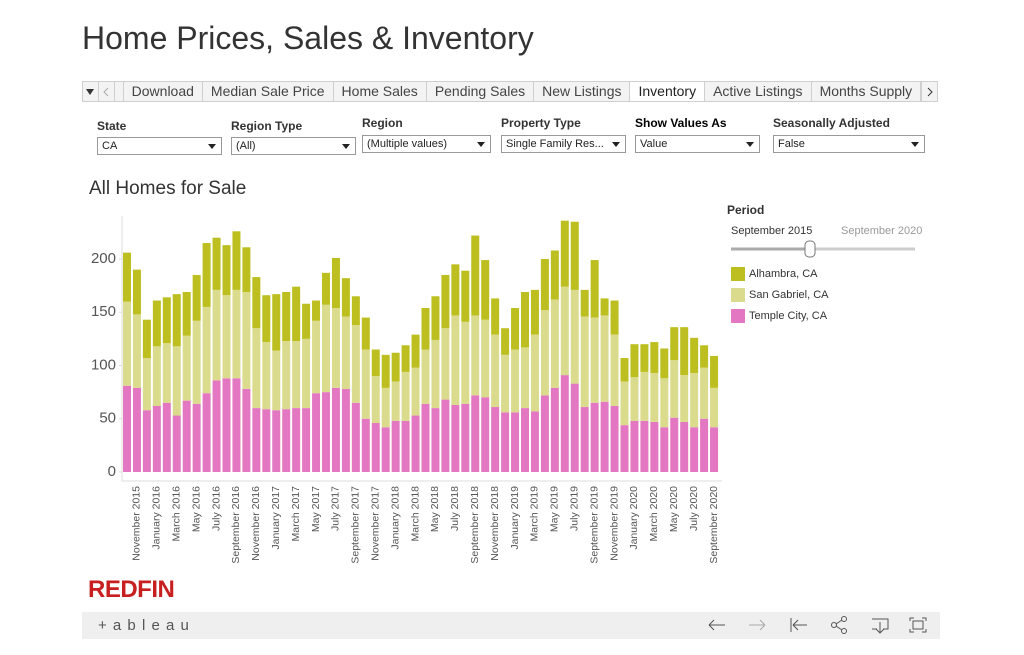 The height and width of the screenshot is (655, 1024). Describe the element at coordinates (831, 123) in the screenshot. I see `filter-label: Seasonally Adjusted` at that location.